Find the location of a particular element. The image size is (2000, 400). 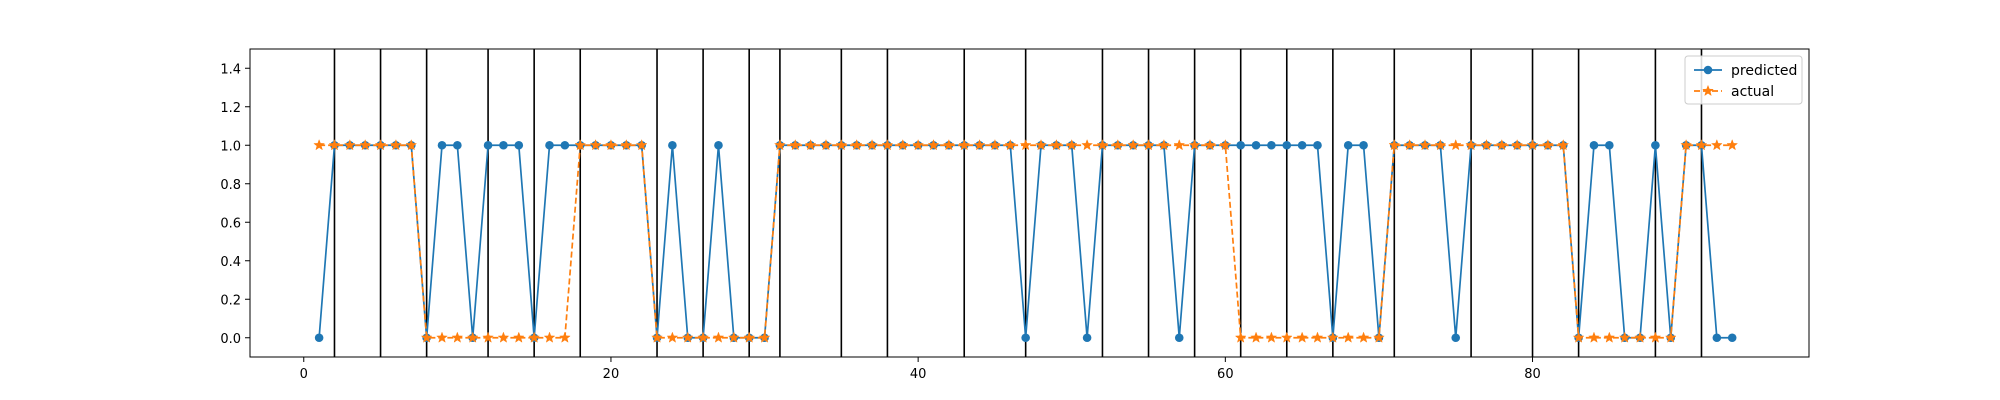

legend-box is located at coordinates (1743, 80).